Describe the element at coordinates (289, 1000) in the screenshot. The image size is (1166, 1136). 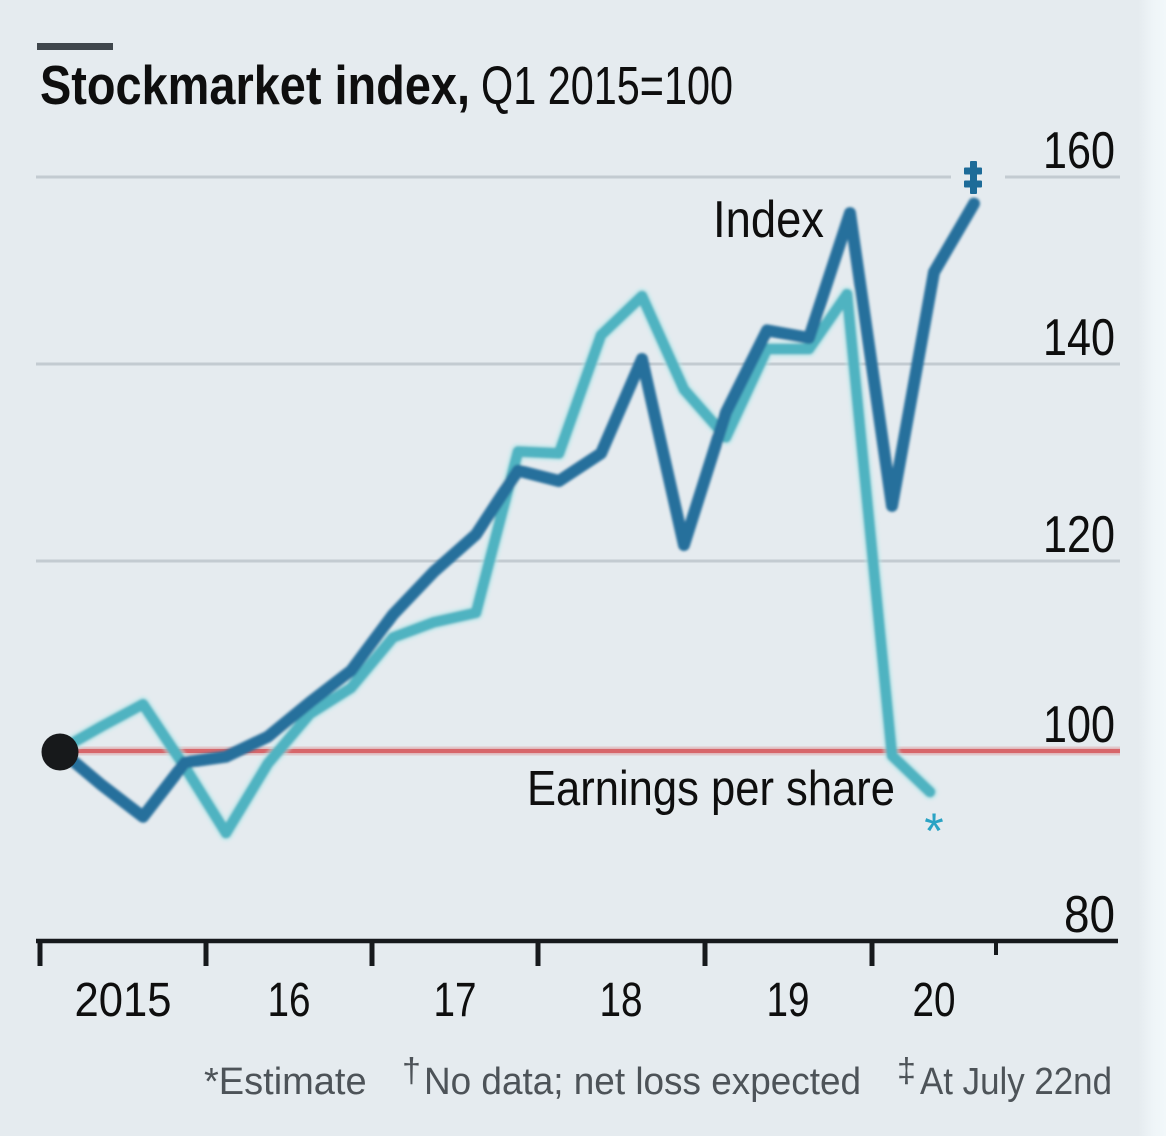
I see `svg-text: 16` at that location.